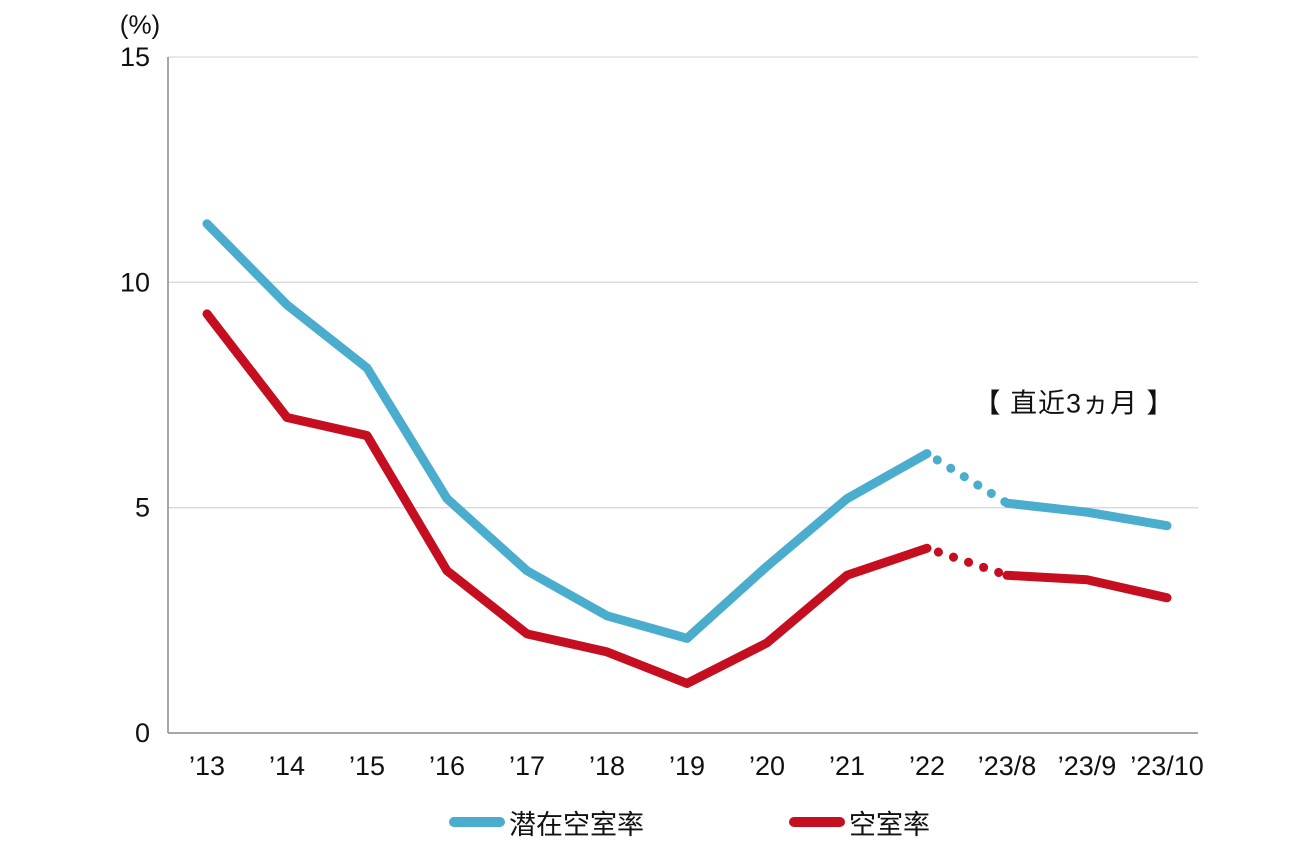 The width and height of the screenshot is (1298, 867). Describe the element at coordinates (1087, 586) in the screenshot. I see `series-line-1-recent` at that location.